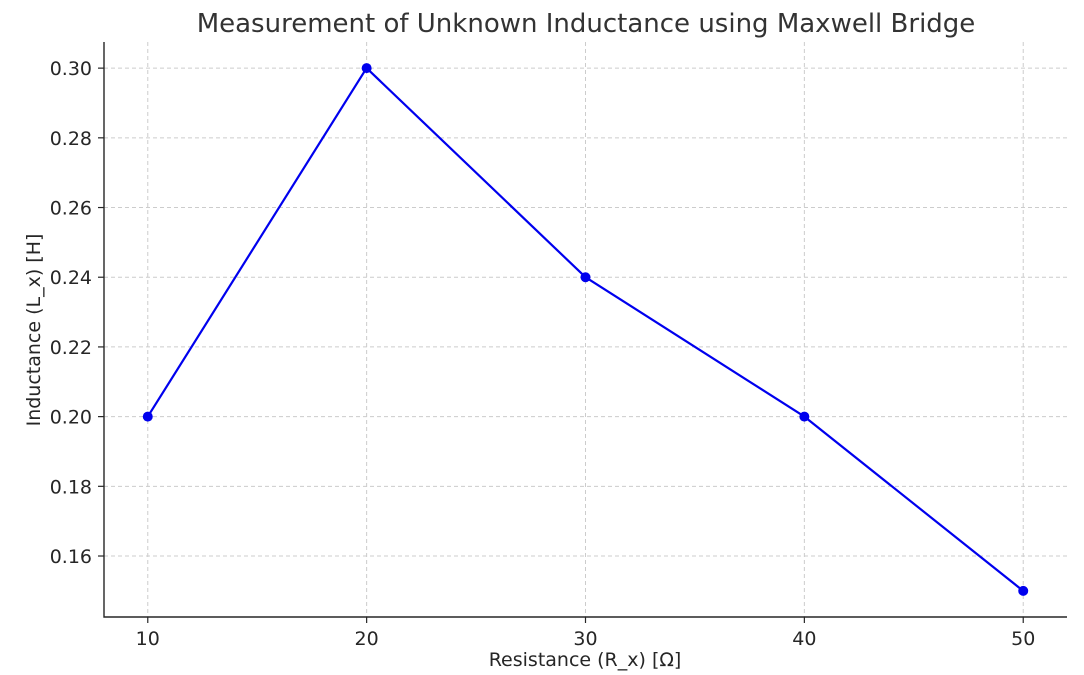 The height and width of the screenshot is (675, 1084). I want to click on x-tick-label: 40, so click(804, 639).